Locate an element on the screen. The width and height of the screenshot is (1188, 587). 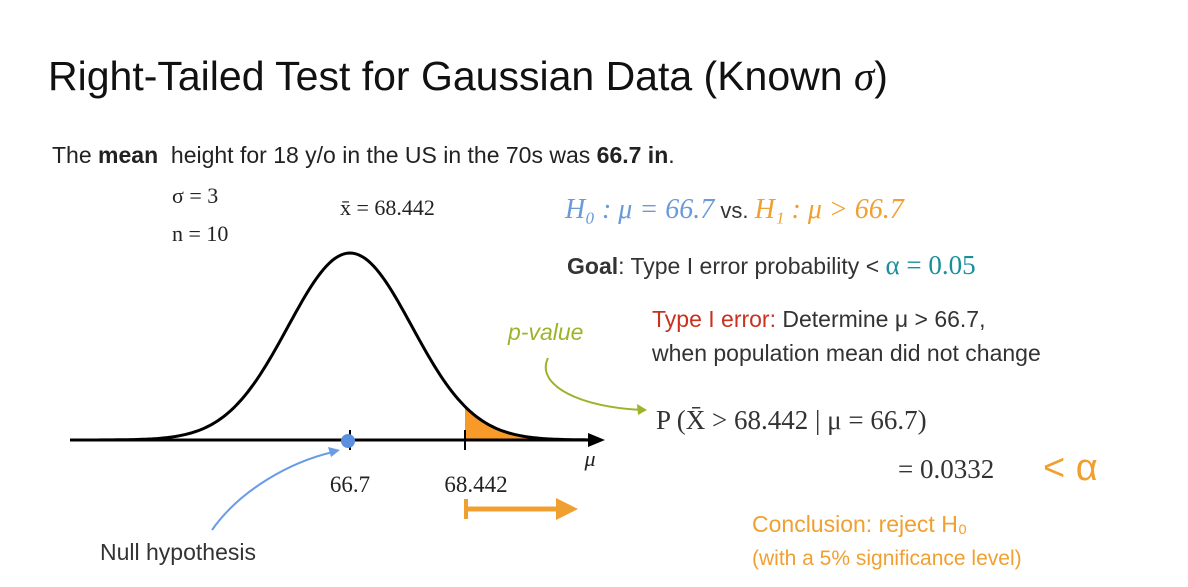
type1-line2: when population mean did not change is located at coordinates (846, 353).